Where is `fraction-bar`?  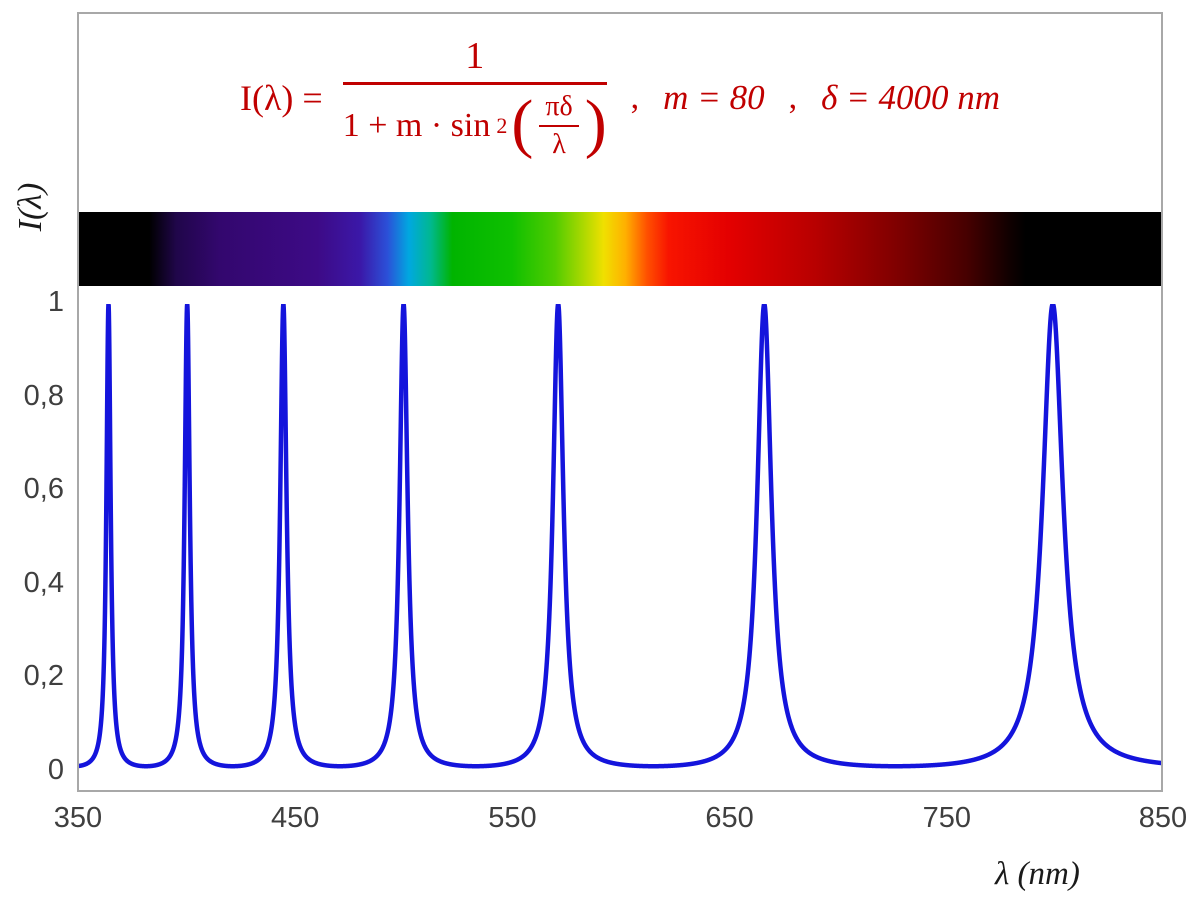
fraction-bar is located at coordinates (474, 83).